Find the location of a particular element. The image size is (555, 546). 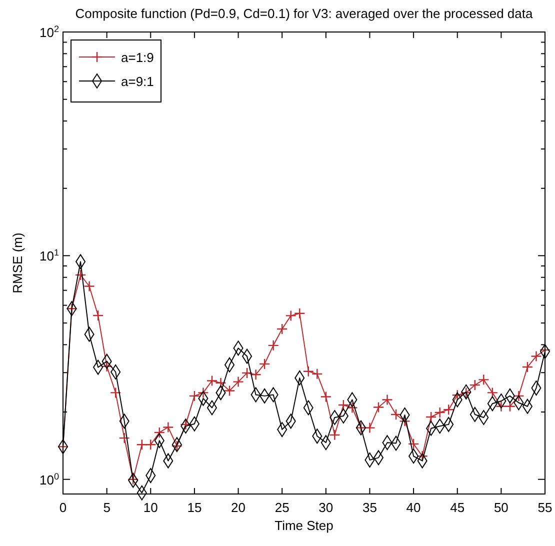

x-tick-label: 50 is located at coordinates (501, 507).